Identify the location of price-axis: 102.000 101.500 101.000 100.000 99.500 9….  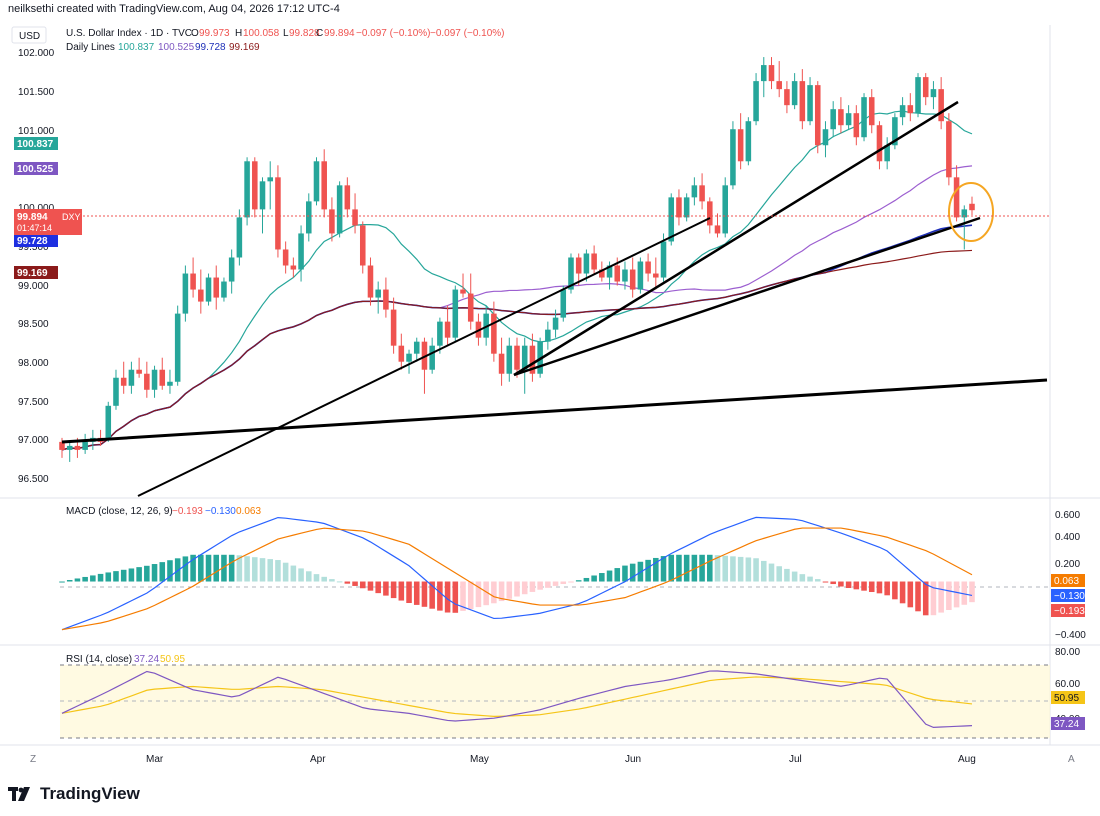
(36, 266).